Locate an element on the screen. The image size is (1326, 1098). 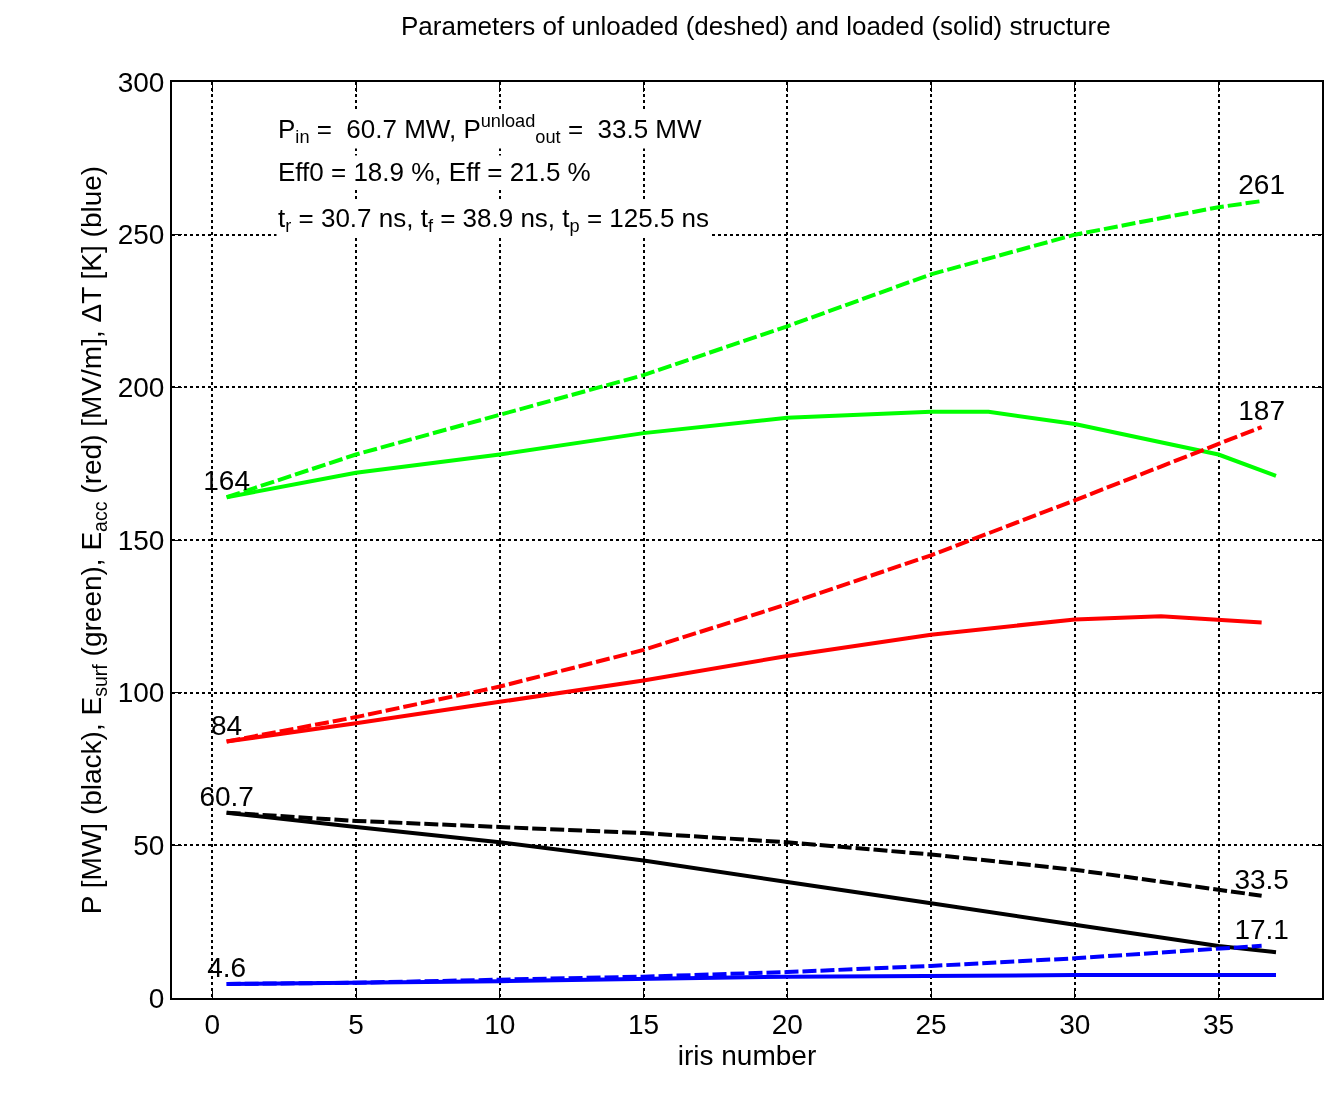
x-tick-label: 20 is located at coordinates (787, 1024).